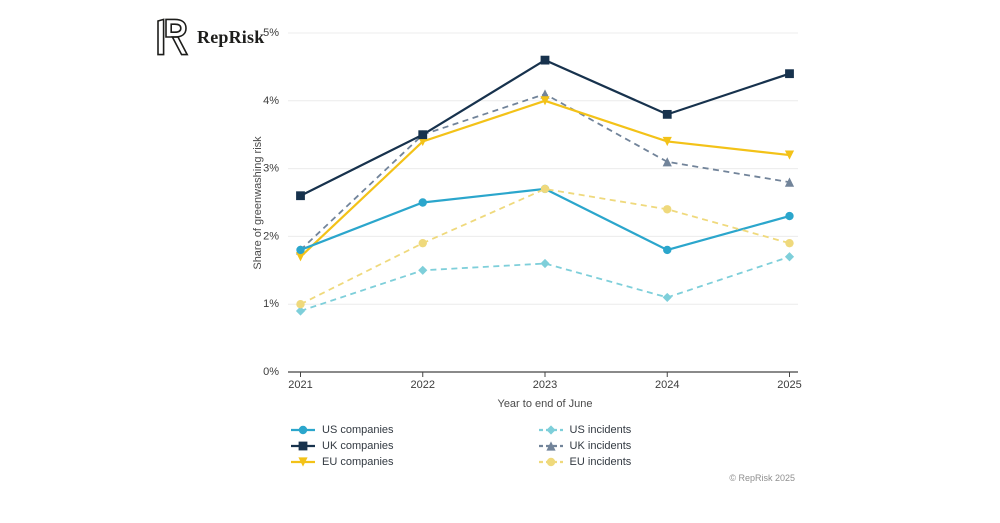 The height and width of the screenshot is (523, 1000). I want to click on y-axis-title: Share of greenwashing risk, so click(258, 203).